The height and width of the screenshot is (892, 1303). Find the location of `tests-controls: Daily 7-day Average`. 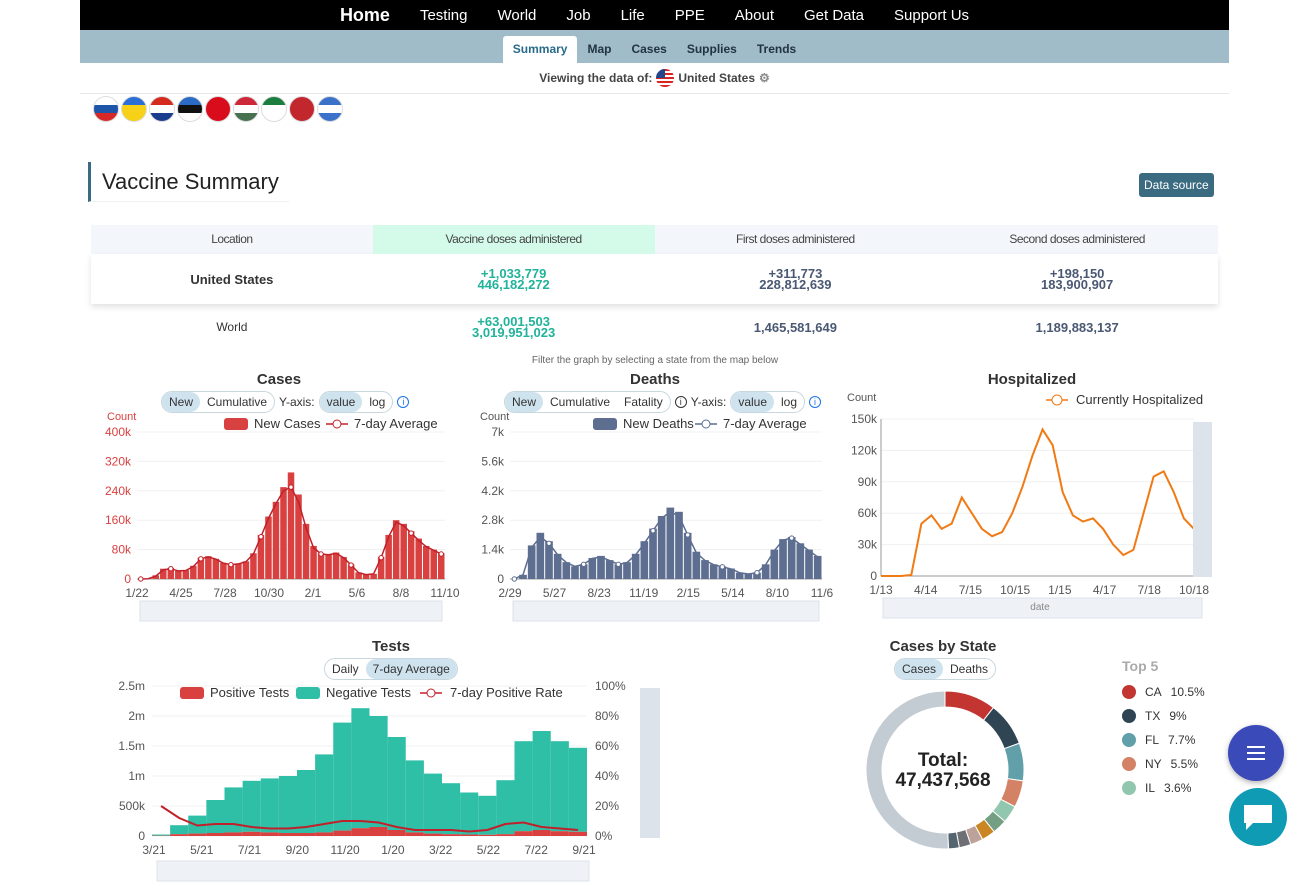

tests-controls: Daily 7-day Average is located at coordinates (391, 669).